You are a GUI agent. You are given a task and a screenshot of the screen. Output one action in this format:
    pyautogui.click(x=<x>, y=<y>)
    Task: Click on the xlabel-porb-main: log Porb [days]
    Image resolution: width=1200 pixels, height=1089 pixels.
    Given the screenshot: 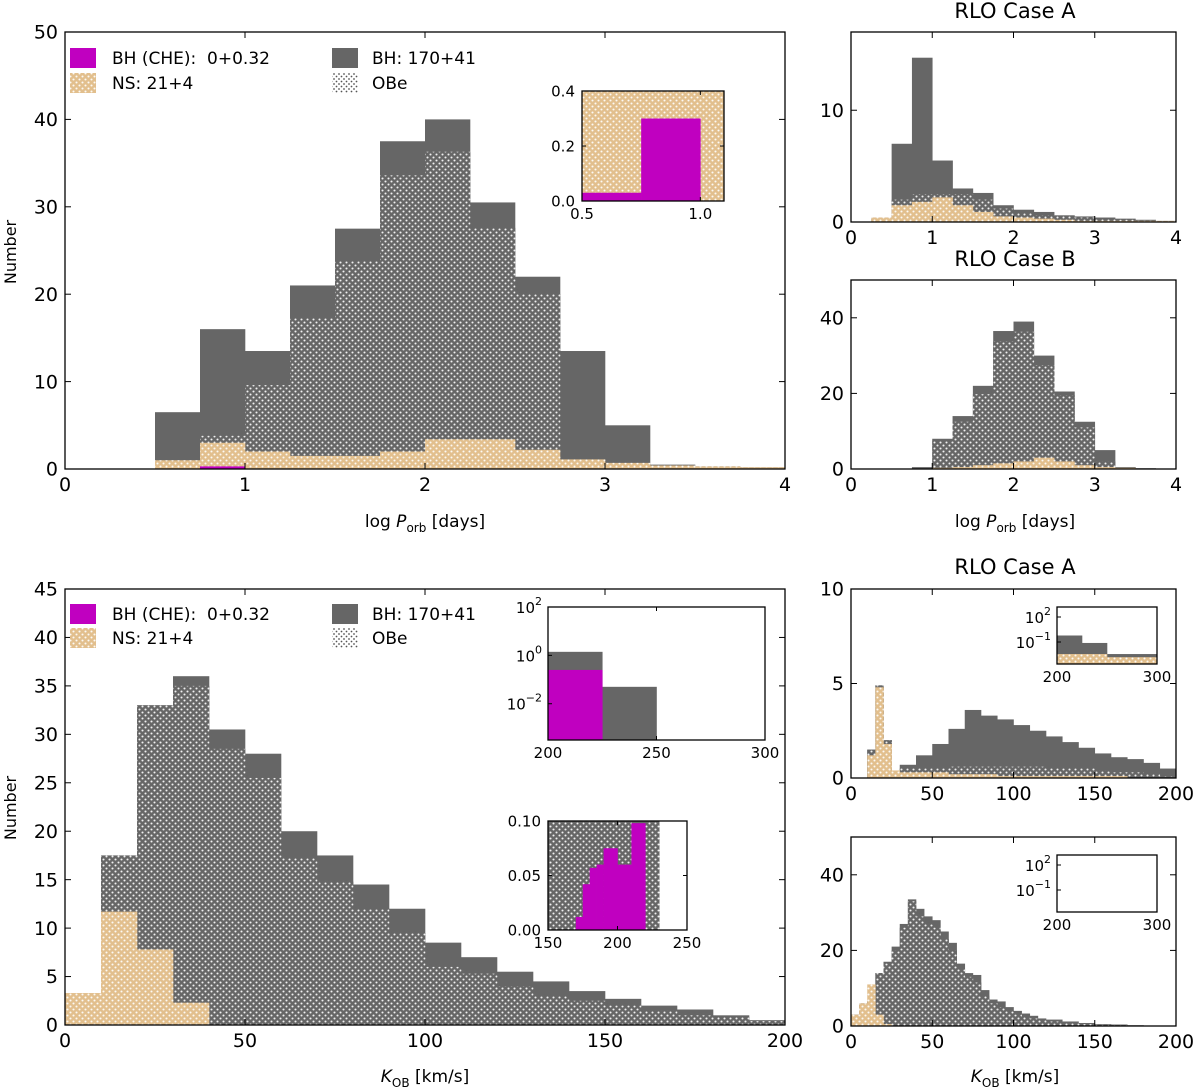 What is the action you would take?
    pyautogui.click(x=425, y=523)
    